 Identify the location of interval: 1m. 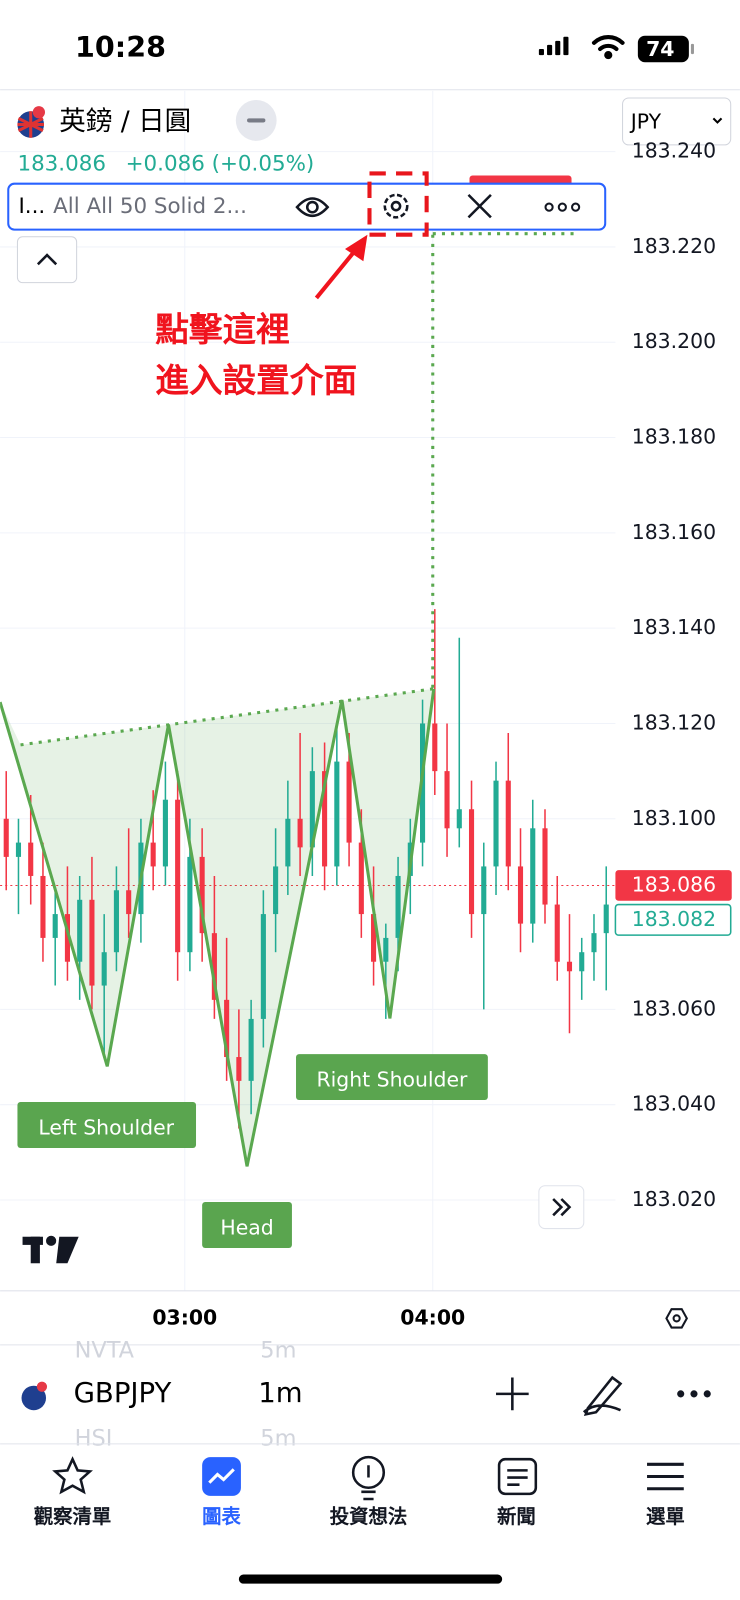
(280, 1393).